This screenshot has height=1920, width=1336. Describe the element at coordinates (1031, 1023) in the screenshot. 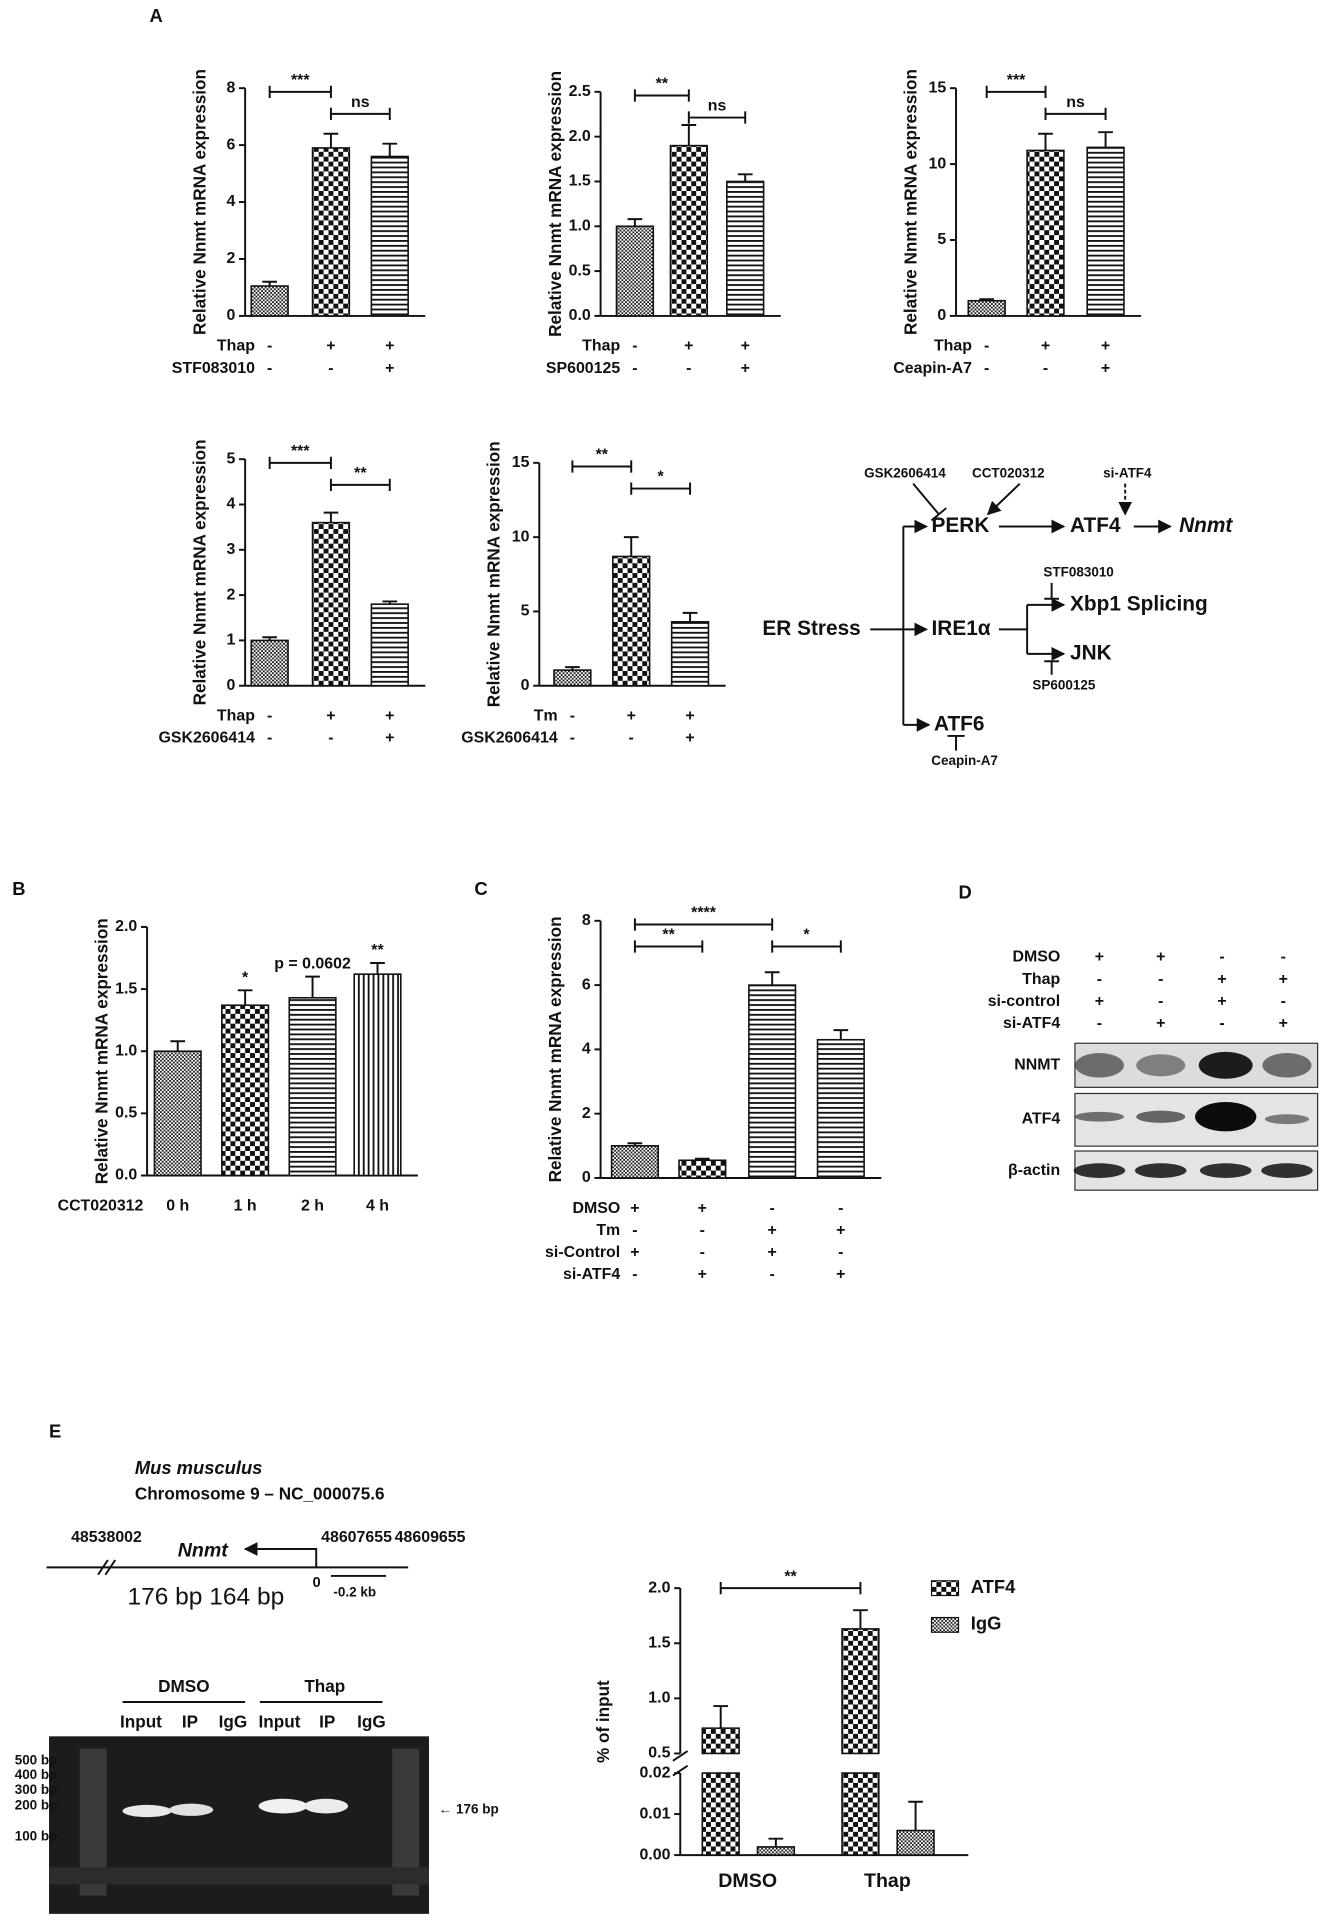

I see `condition-label: si-ATF4` at that location.